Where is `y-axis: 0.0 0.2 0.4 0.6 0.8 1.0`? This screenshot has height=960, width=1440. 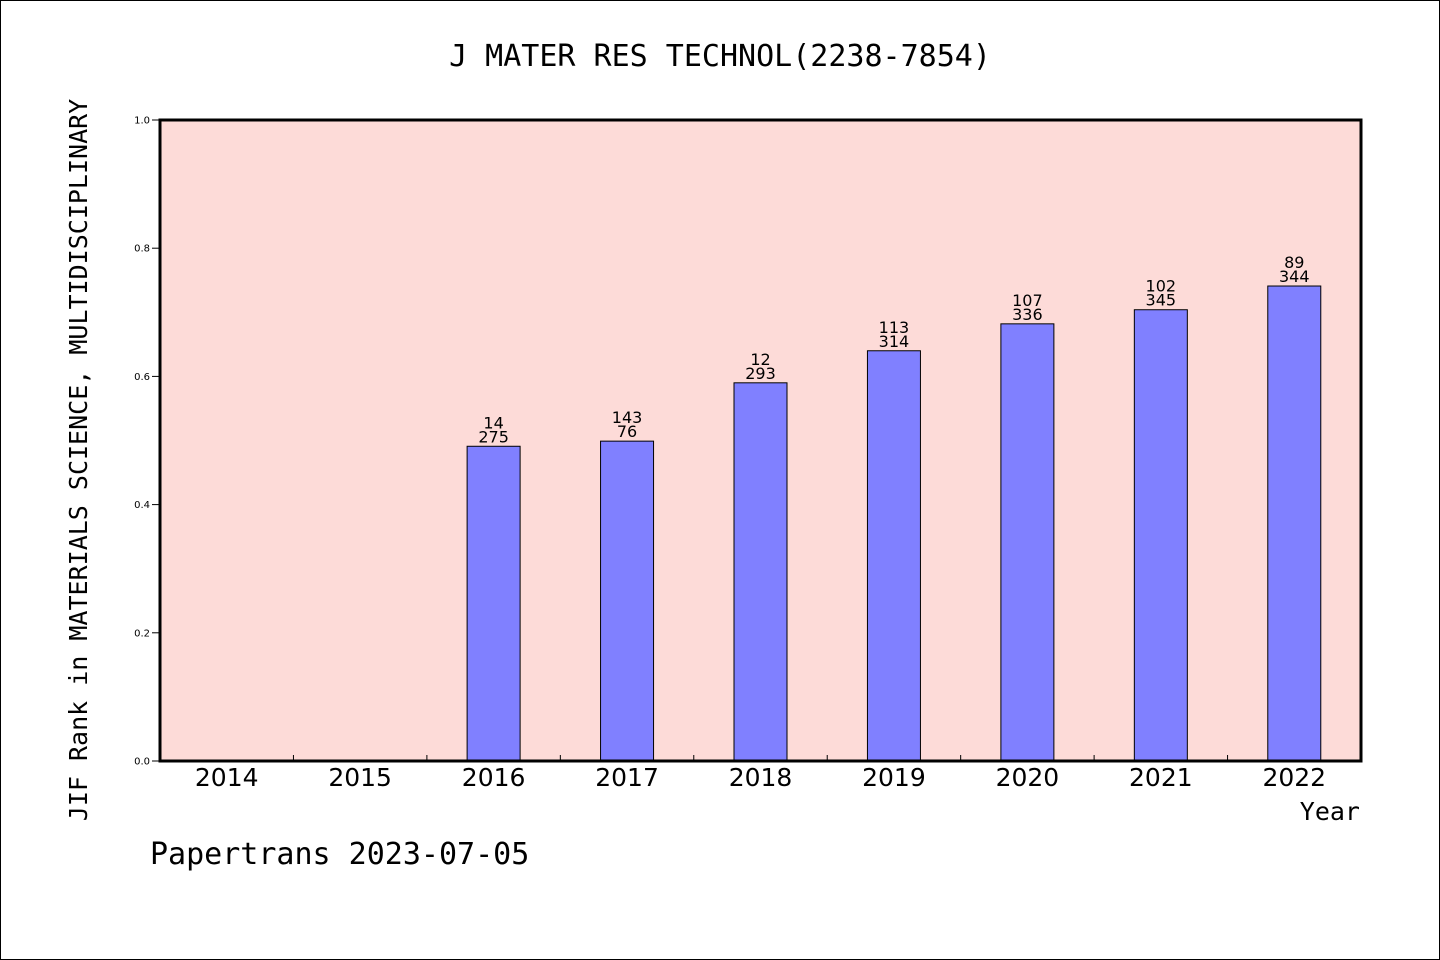
y-axis: 0.0 0.2 0.4 0.6 0.8 1.0 is located at coordinates (147, 442).